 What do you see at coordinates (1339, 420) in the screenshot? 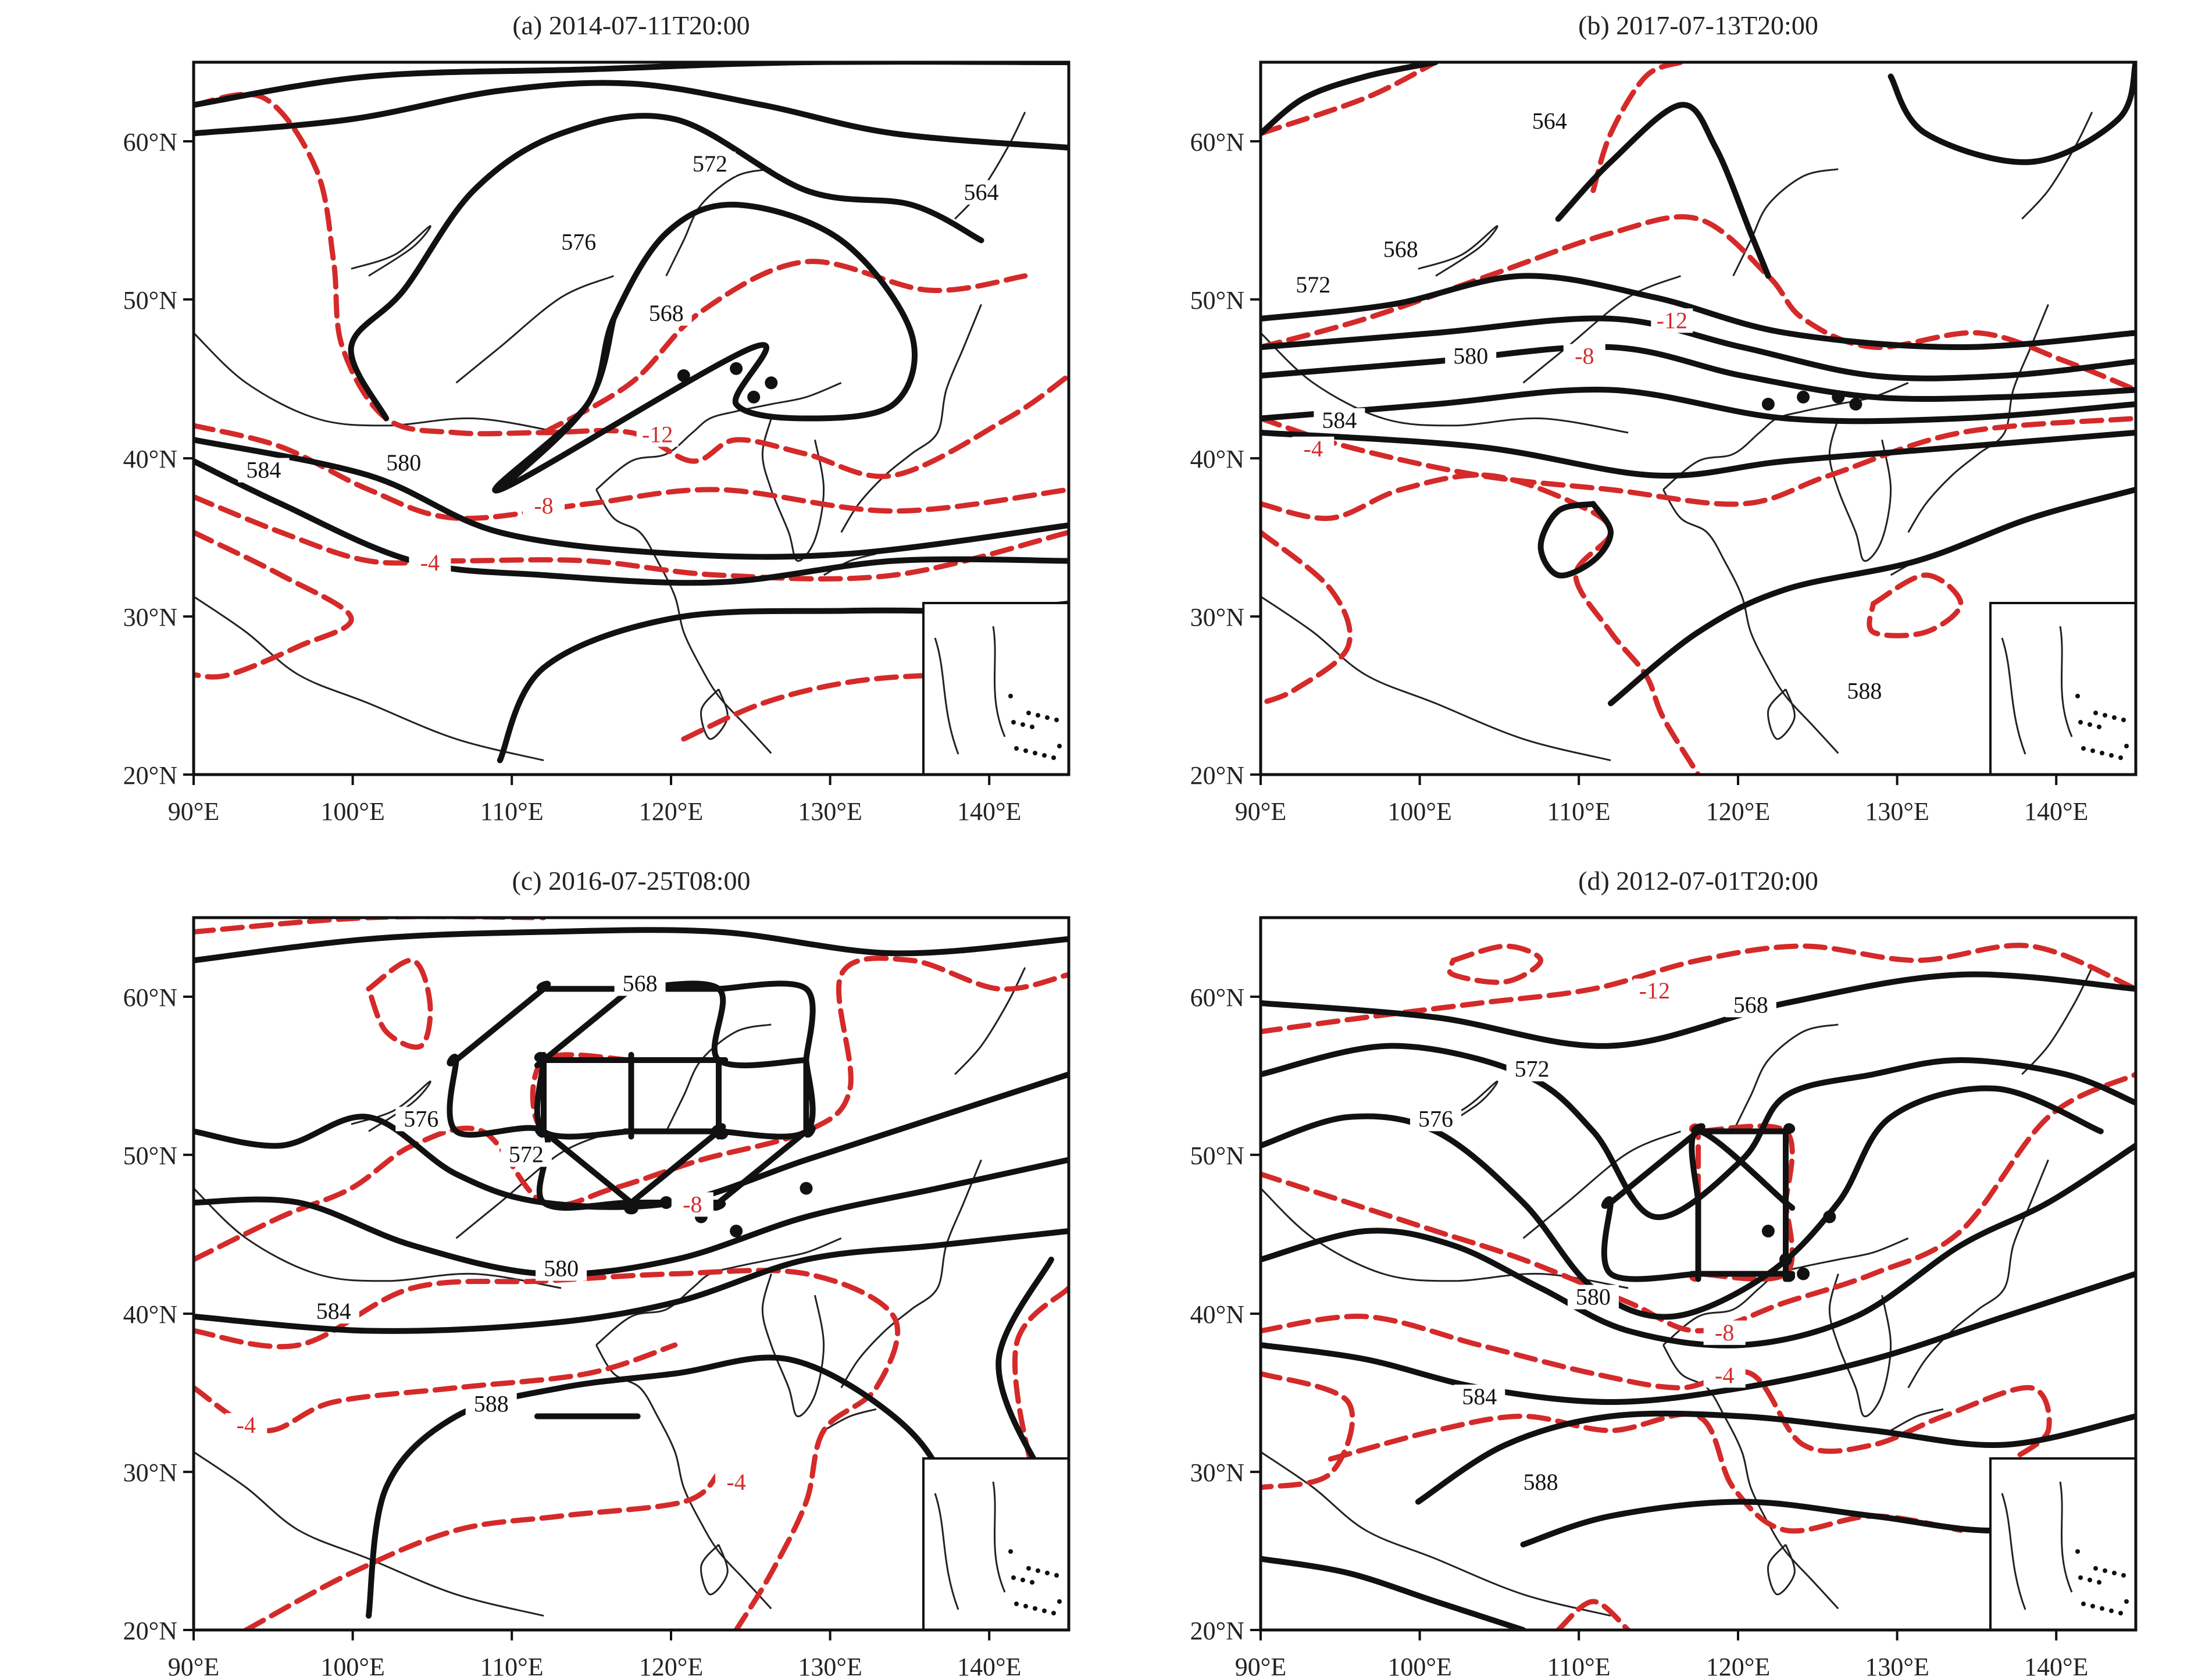
I see `geopotential-label: 584` at bounding box center [1339, 420].